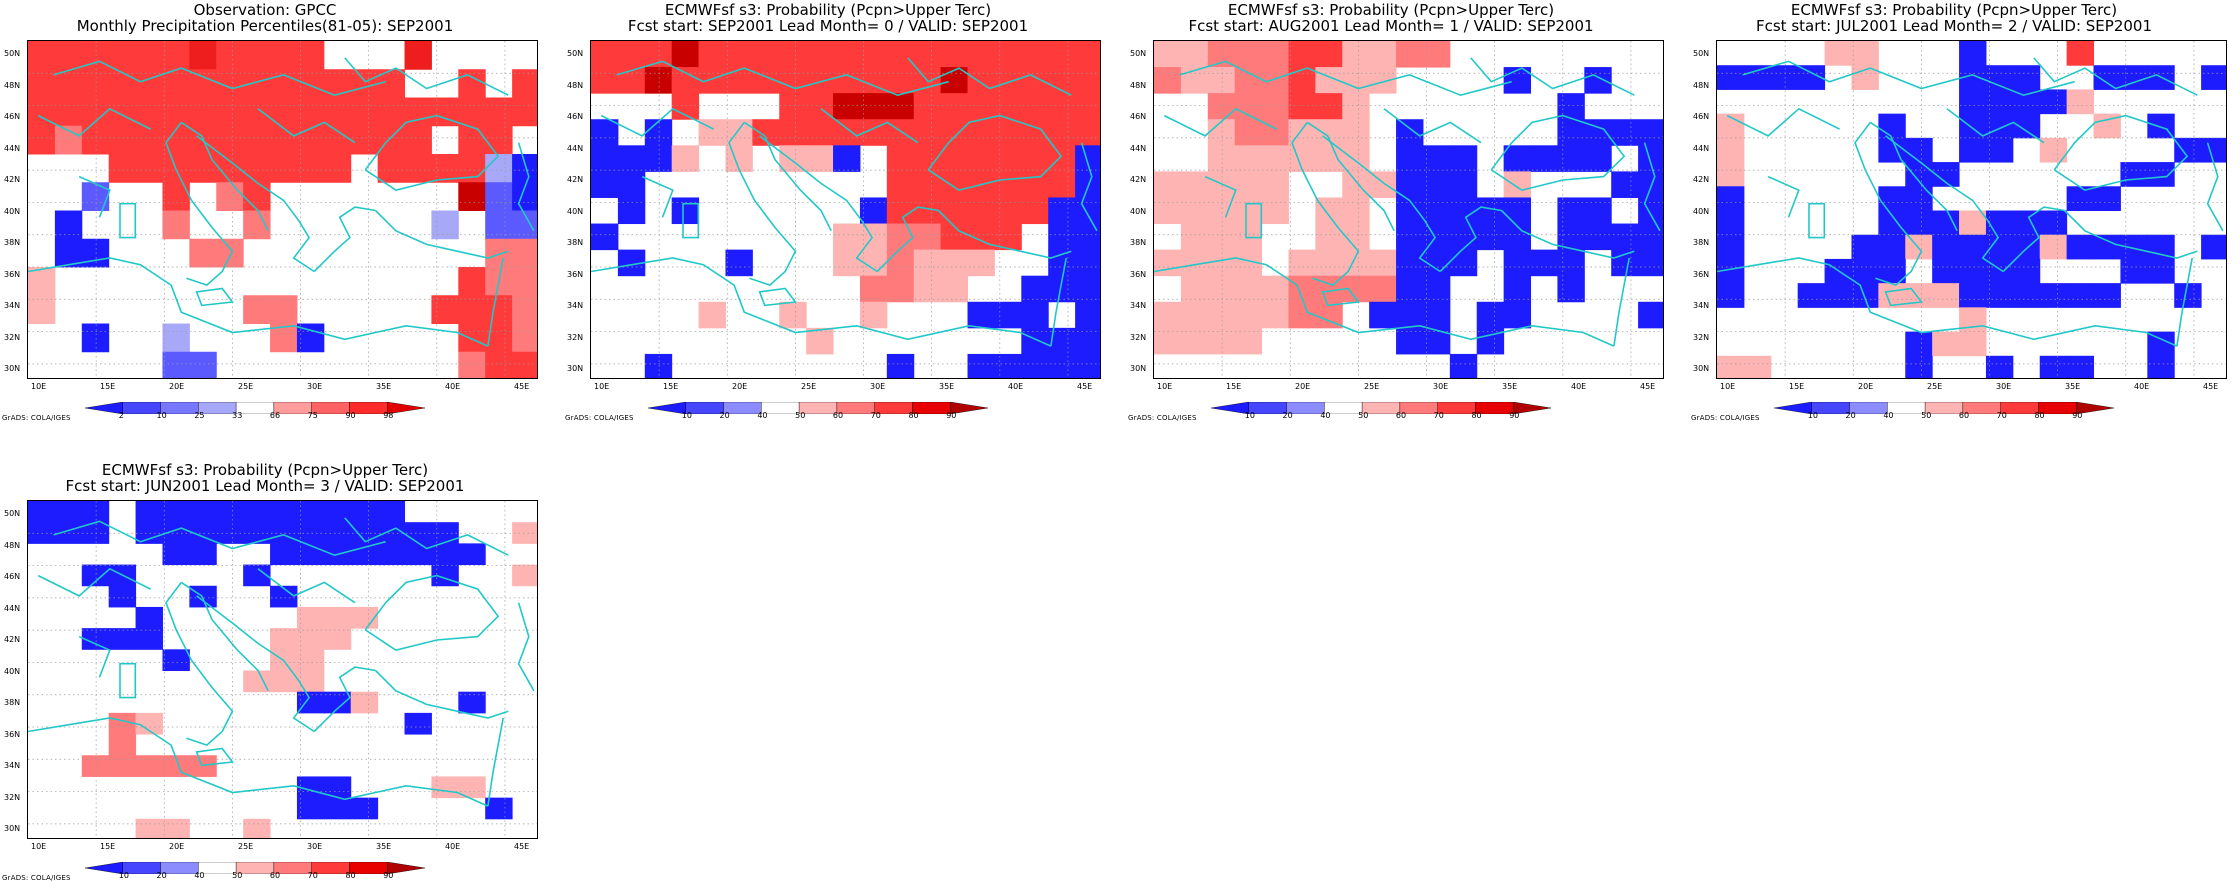  What do you see at coordinates (199, 415) in the screenshot?
I see `colorbar-tick: 25` at bounding box center [199, 415].